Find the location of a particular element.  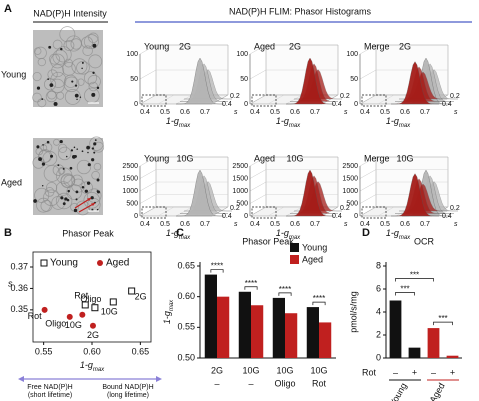

histogram-title: 2G is located at coordinates (295, 46).